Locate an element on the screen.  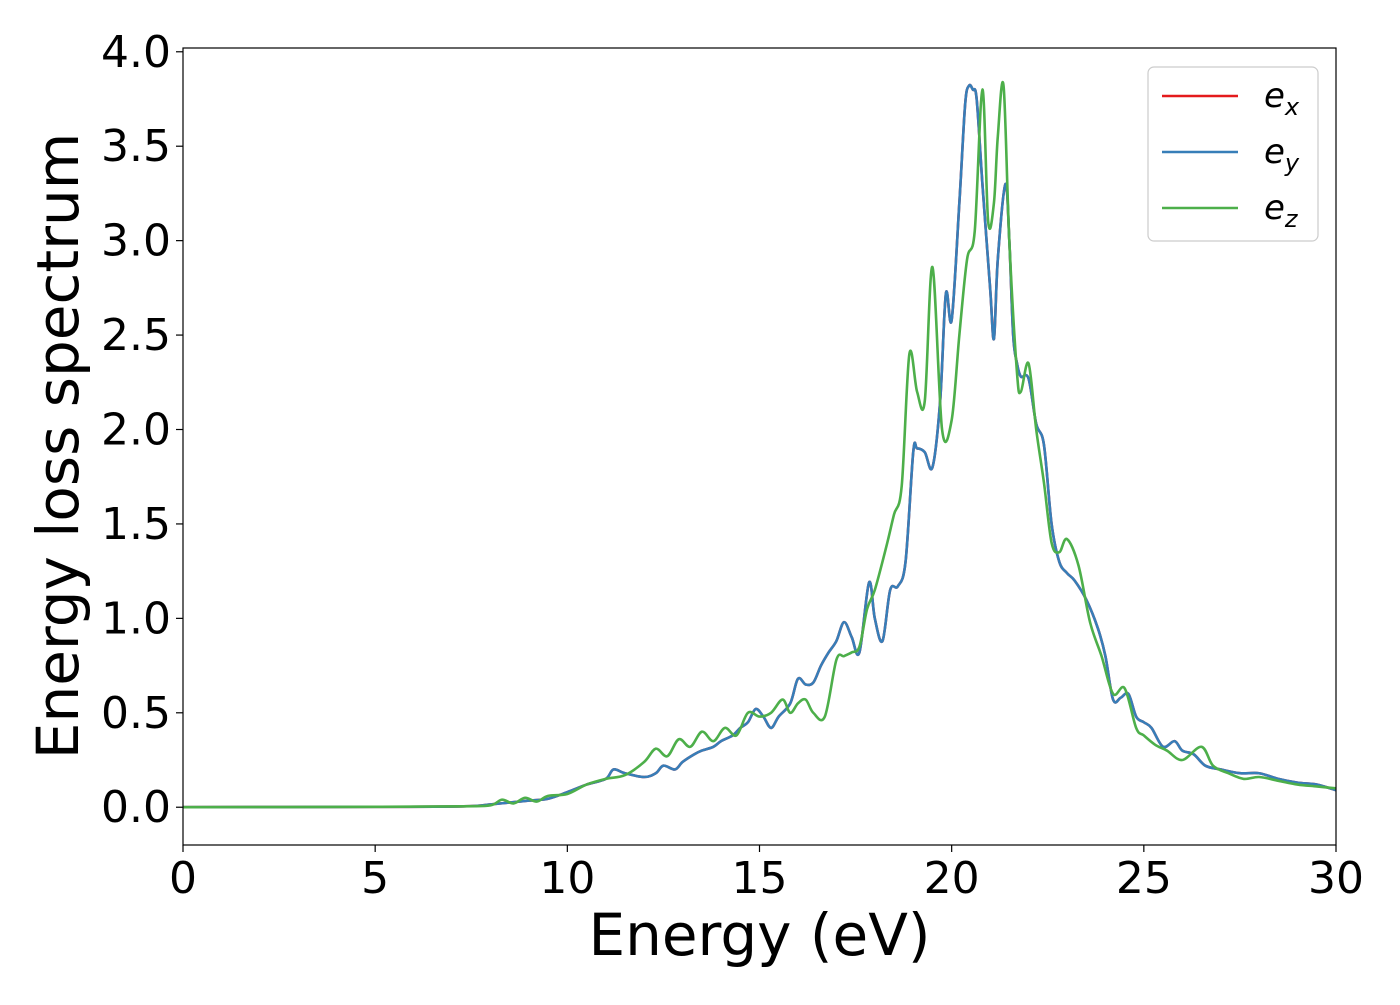
y-tick-label: 1.5 is located at coordinates (136, 524).